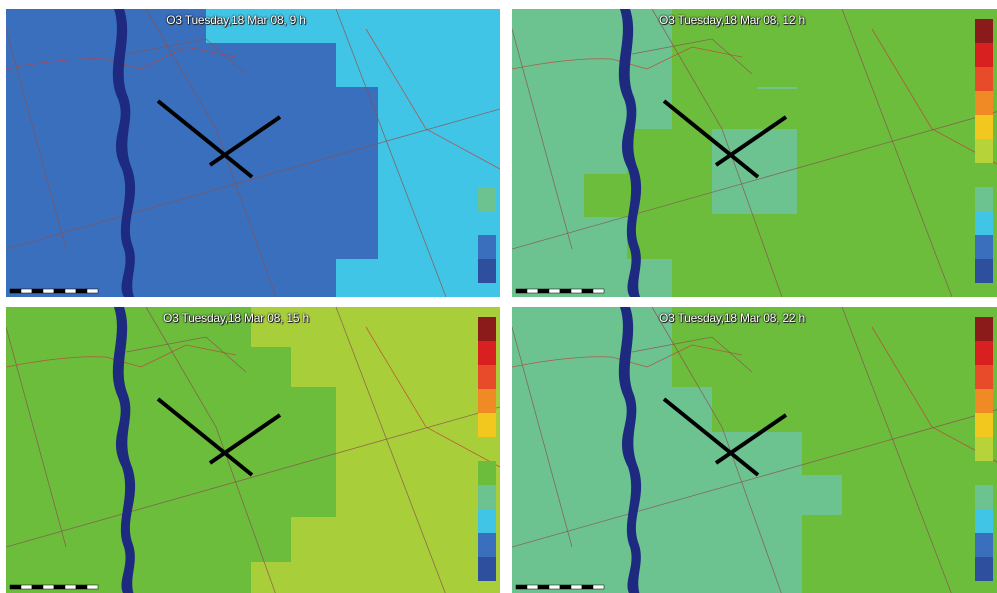 This screenshot has height=593, width=997. What do you see at coordinates (236, 20) in the screenshot?
I see `panel-title: O3 Tuesday,18 Mar 08, 9 h` at bounding box center [236, 20].